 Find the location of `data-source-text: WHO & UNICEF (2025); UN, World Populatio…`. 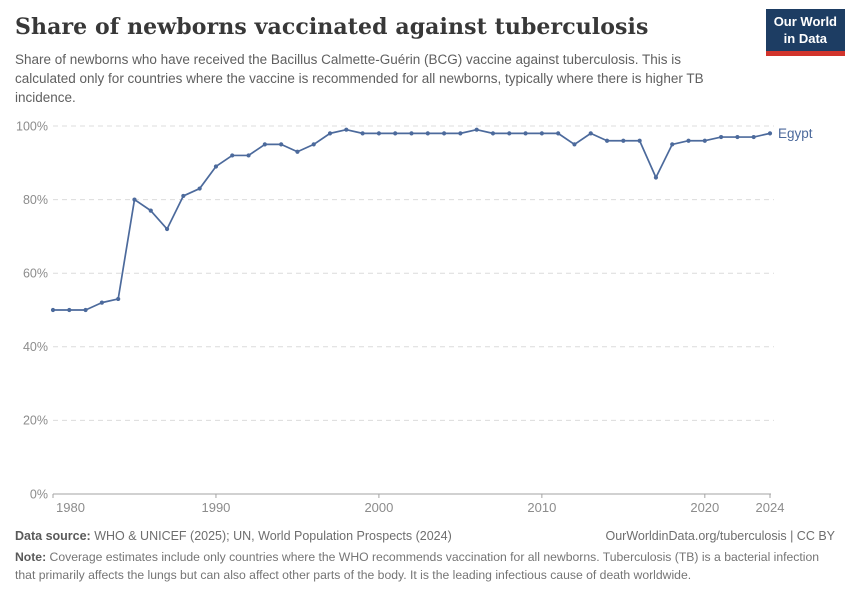

data-source-text: WHO & UNICEF (2025); UN, World Populatio… is located at coordinates (271, 536).